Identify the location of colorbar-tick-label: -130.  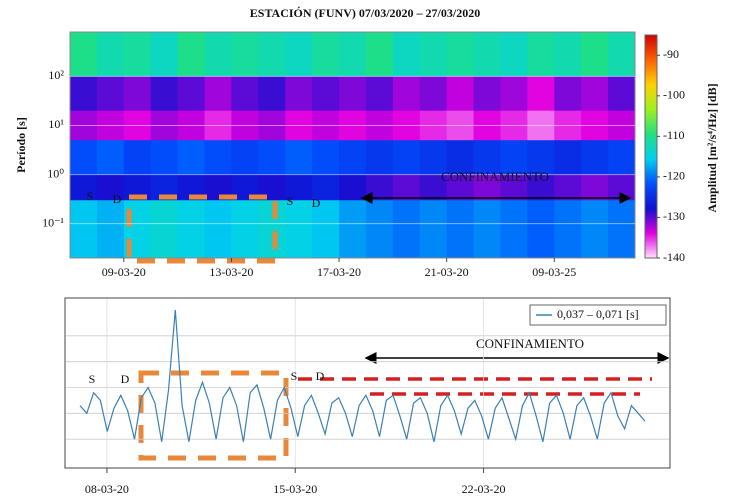
(674, 216).